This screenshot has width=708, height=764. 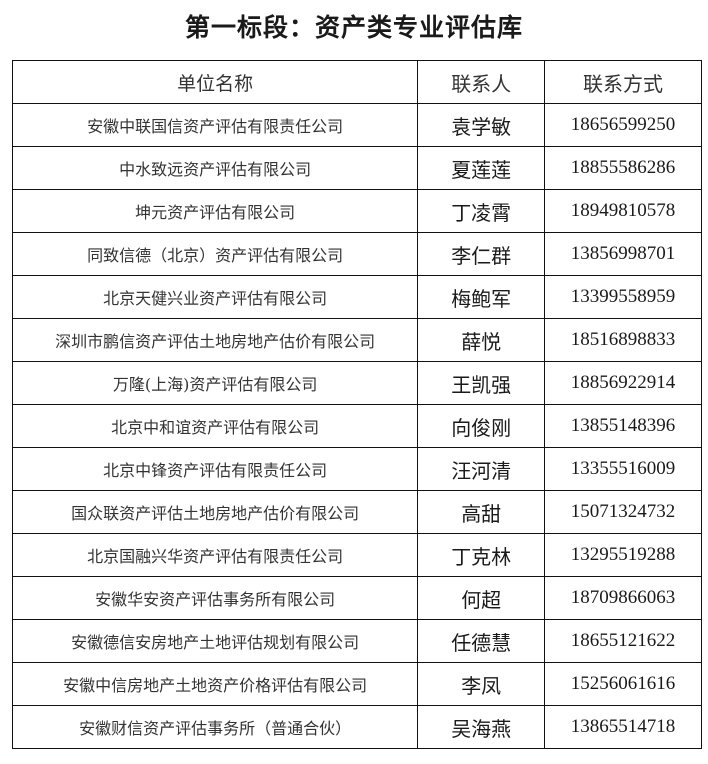 I want to click on contact-person-cell: 高甜, so click(x=481, y=512).